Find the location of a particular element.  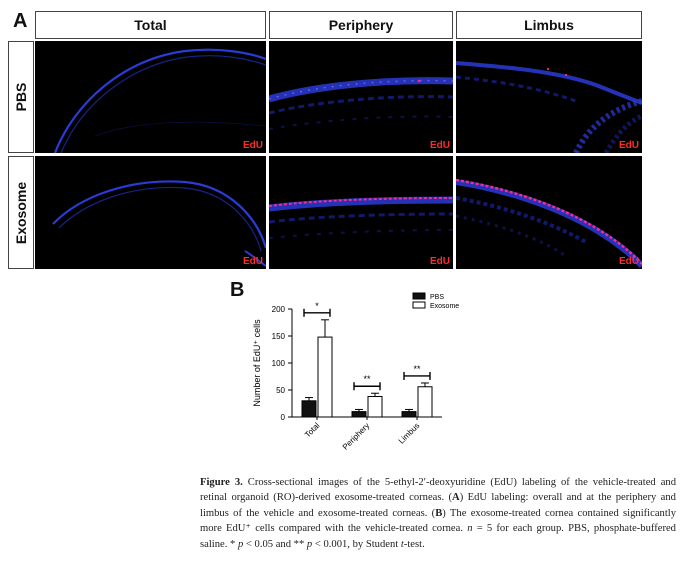

row-header-pbs-label: PBS is located at coordinates (21, 97).